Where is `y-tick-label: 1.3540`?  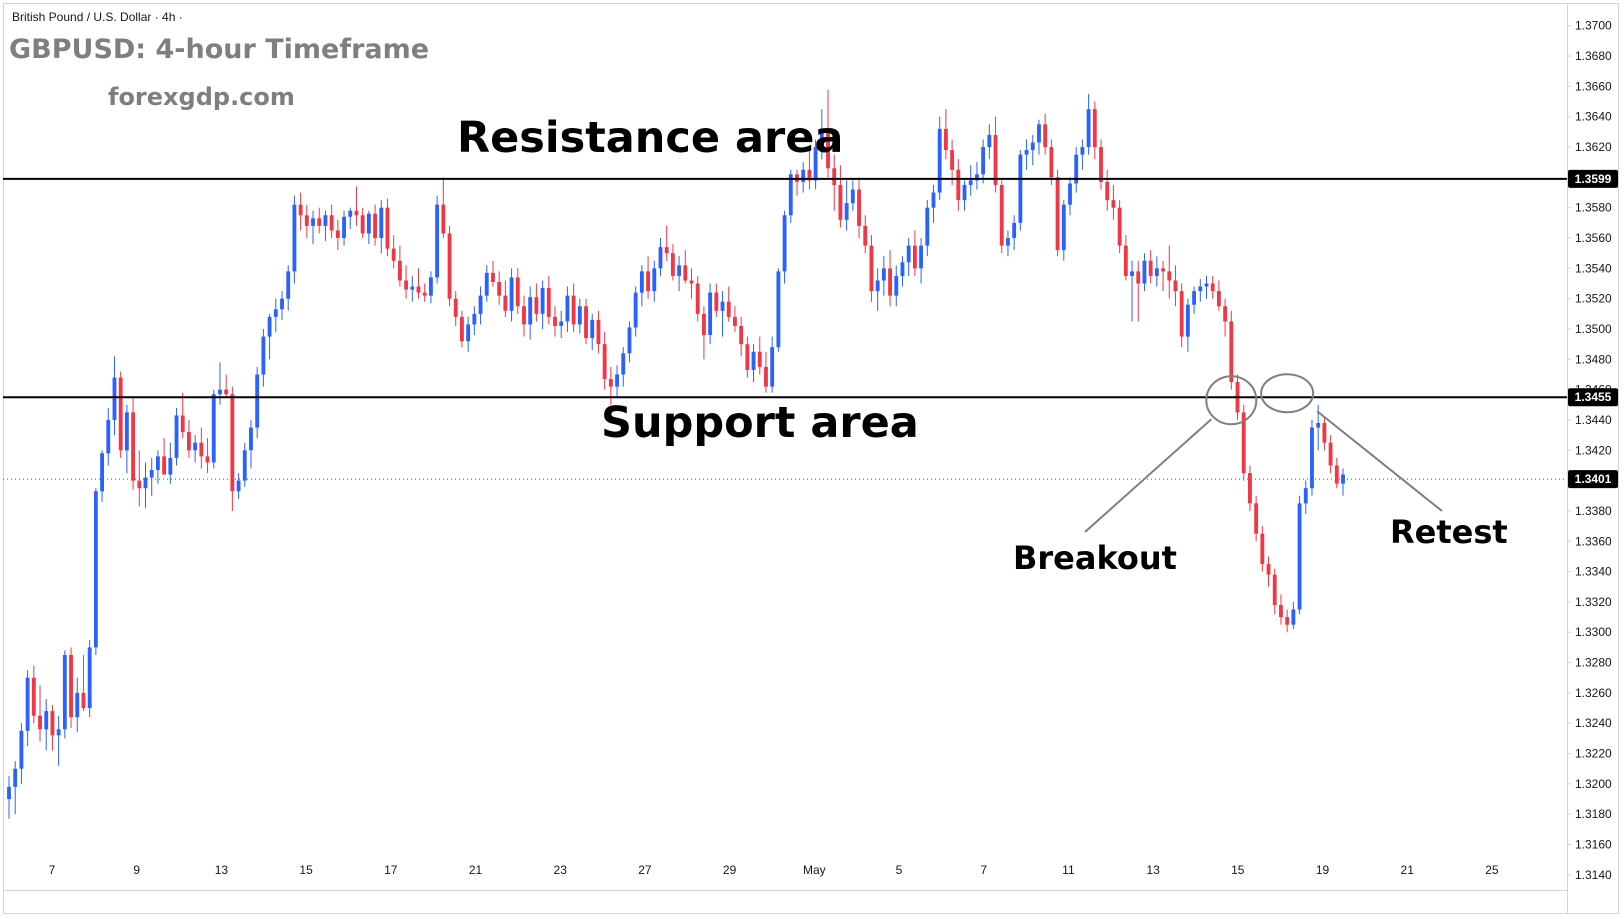
y-tick-label: 1.3540 is located at coordinates (1593, 268).